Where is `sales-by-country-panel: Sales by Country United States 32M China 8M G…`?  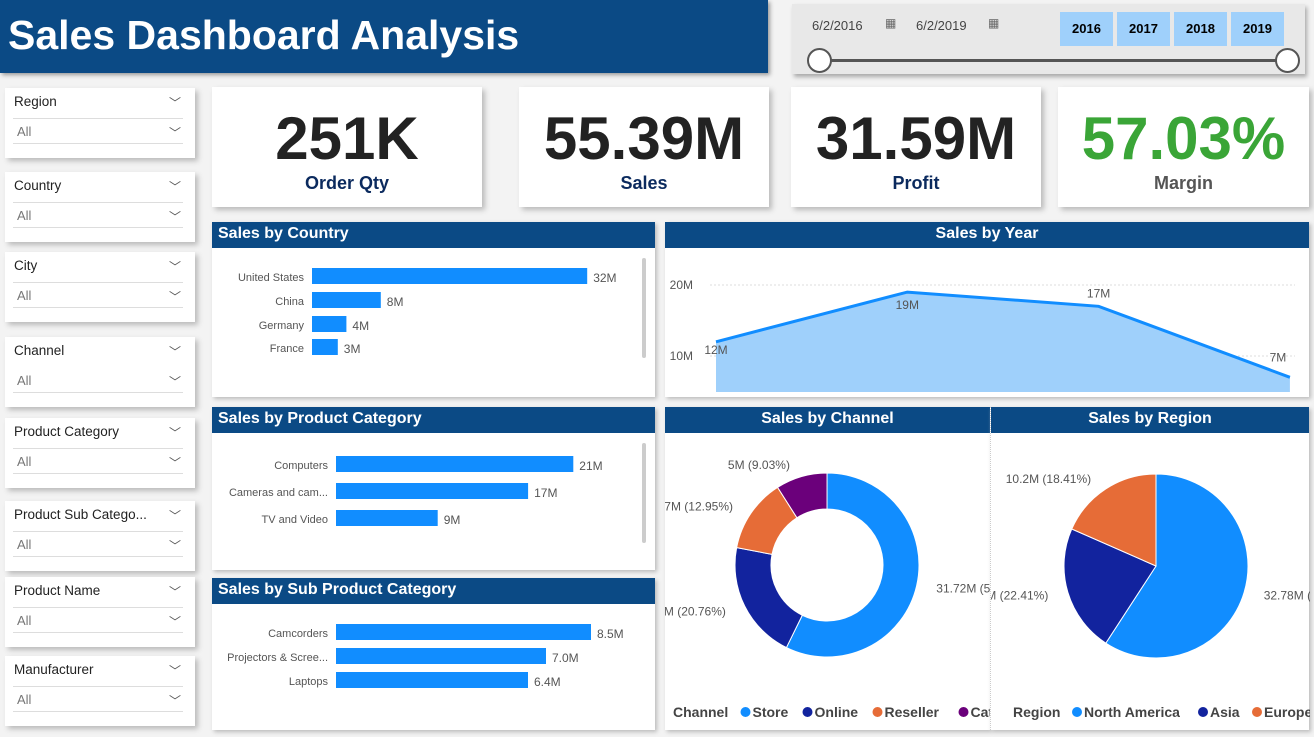 sales-by-country-panel: Sales by Country United States 32M China 8M G… is located at coordinates (433, 316).